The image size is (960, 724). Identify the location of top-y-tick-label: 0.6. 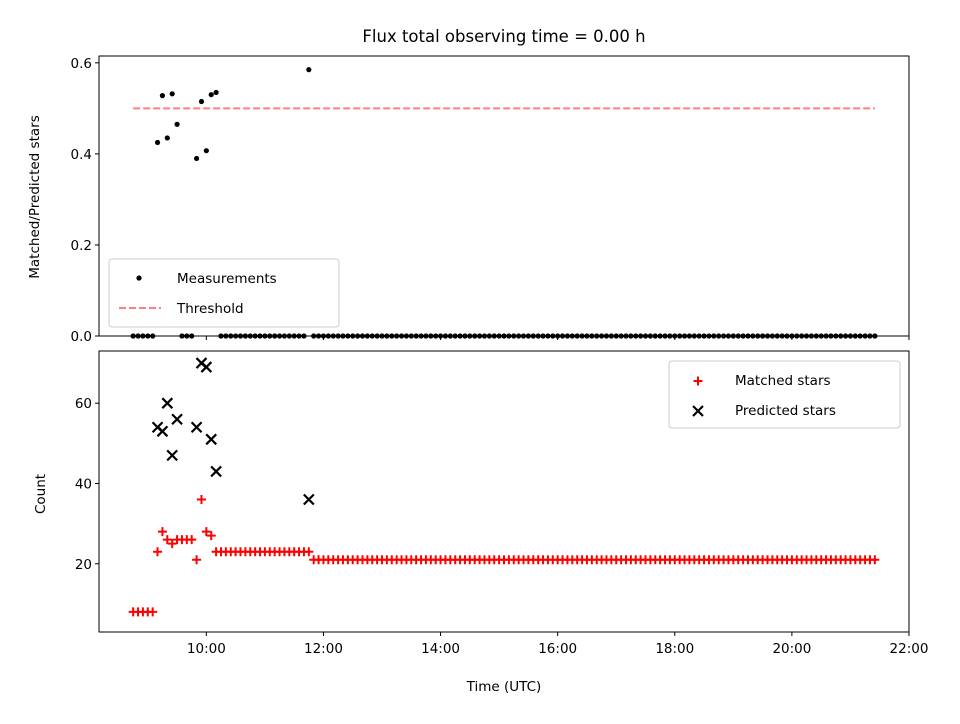
(81, 64).